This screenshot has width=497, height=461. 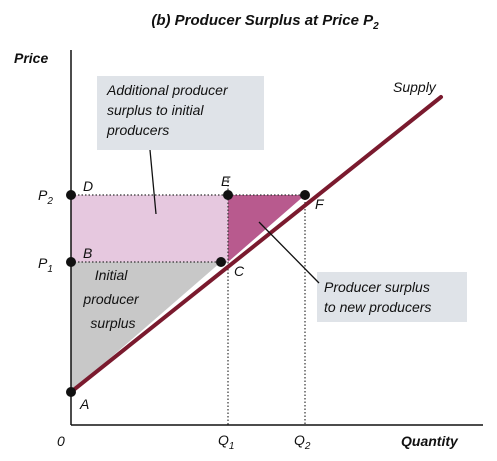 I want to click on price-tick-p2: P2, so click(x=45, y=197).